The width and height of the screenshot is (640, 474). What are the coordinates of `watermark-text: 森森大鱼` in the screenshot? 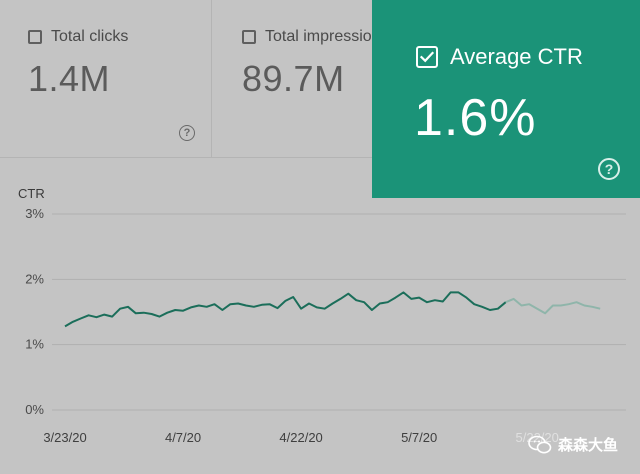 It's located at (587, 445).